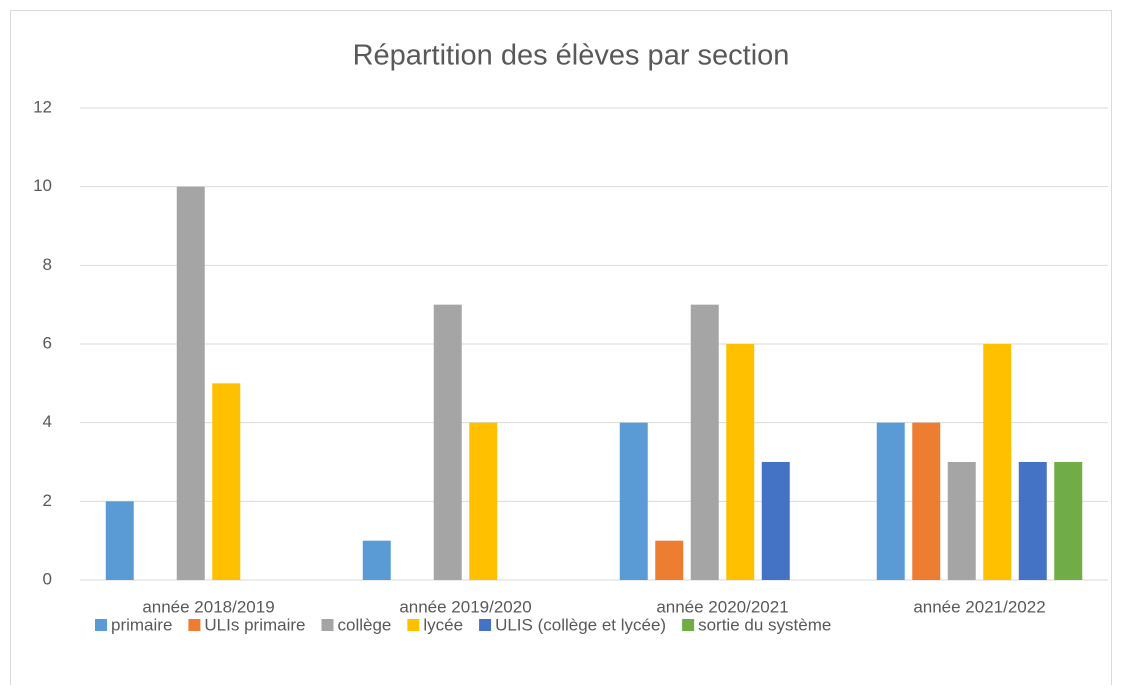 The image size is (1122, 690). What do you see at coordinates (365, 624) in the screenshot?
I see `legend-label: collège` at bounding box center [365, 624].